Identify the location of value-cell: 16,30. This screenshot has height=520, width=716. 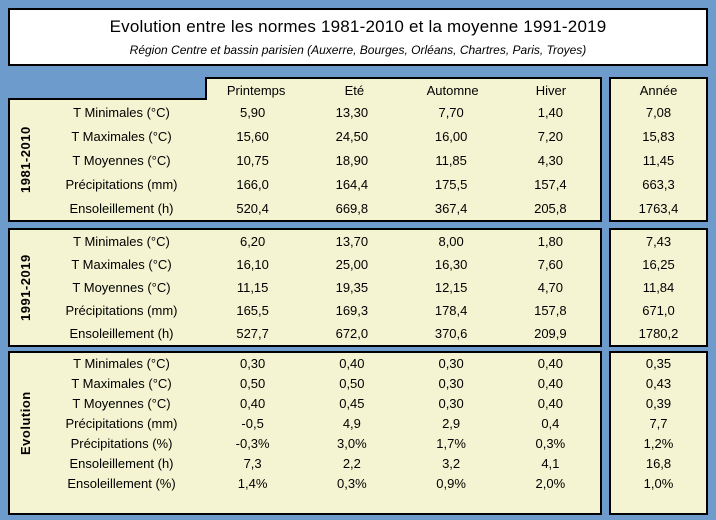
(451, 264).